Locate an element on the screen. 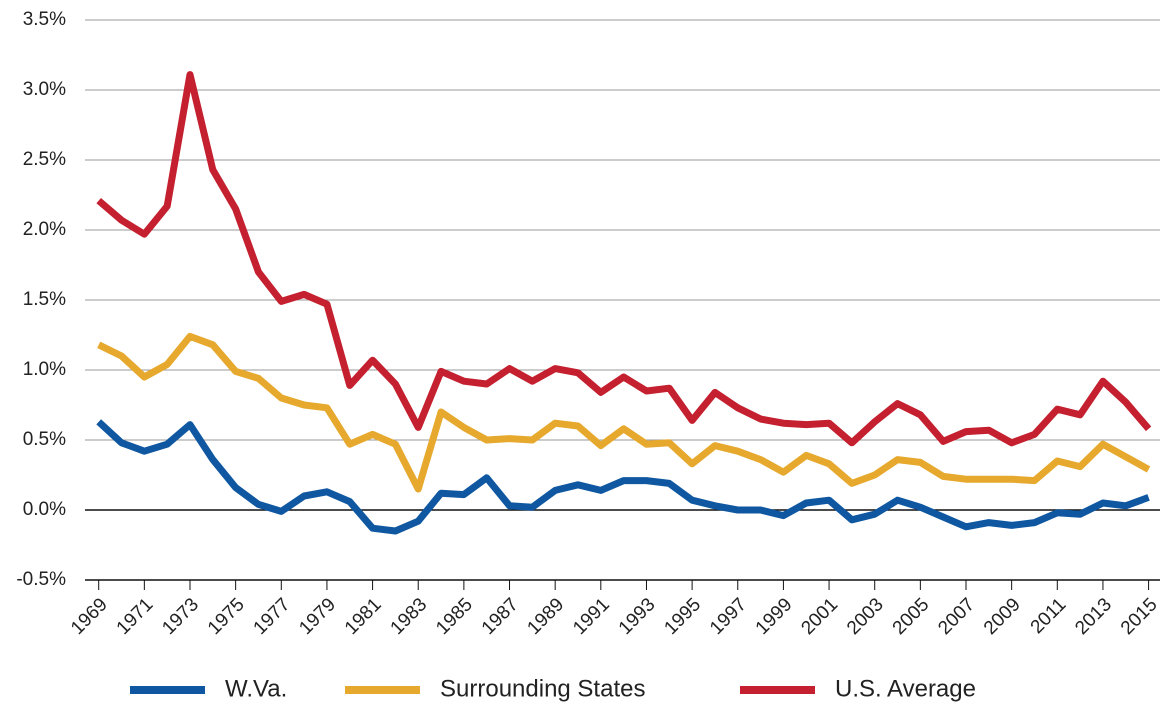  x-tick-label: 1973 is located at coordinates (180, 616).